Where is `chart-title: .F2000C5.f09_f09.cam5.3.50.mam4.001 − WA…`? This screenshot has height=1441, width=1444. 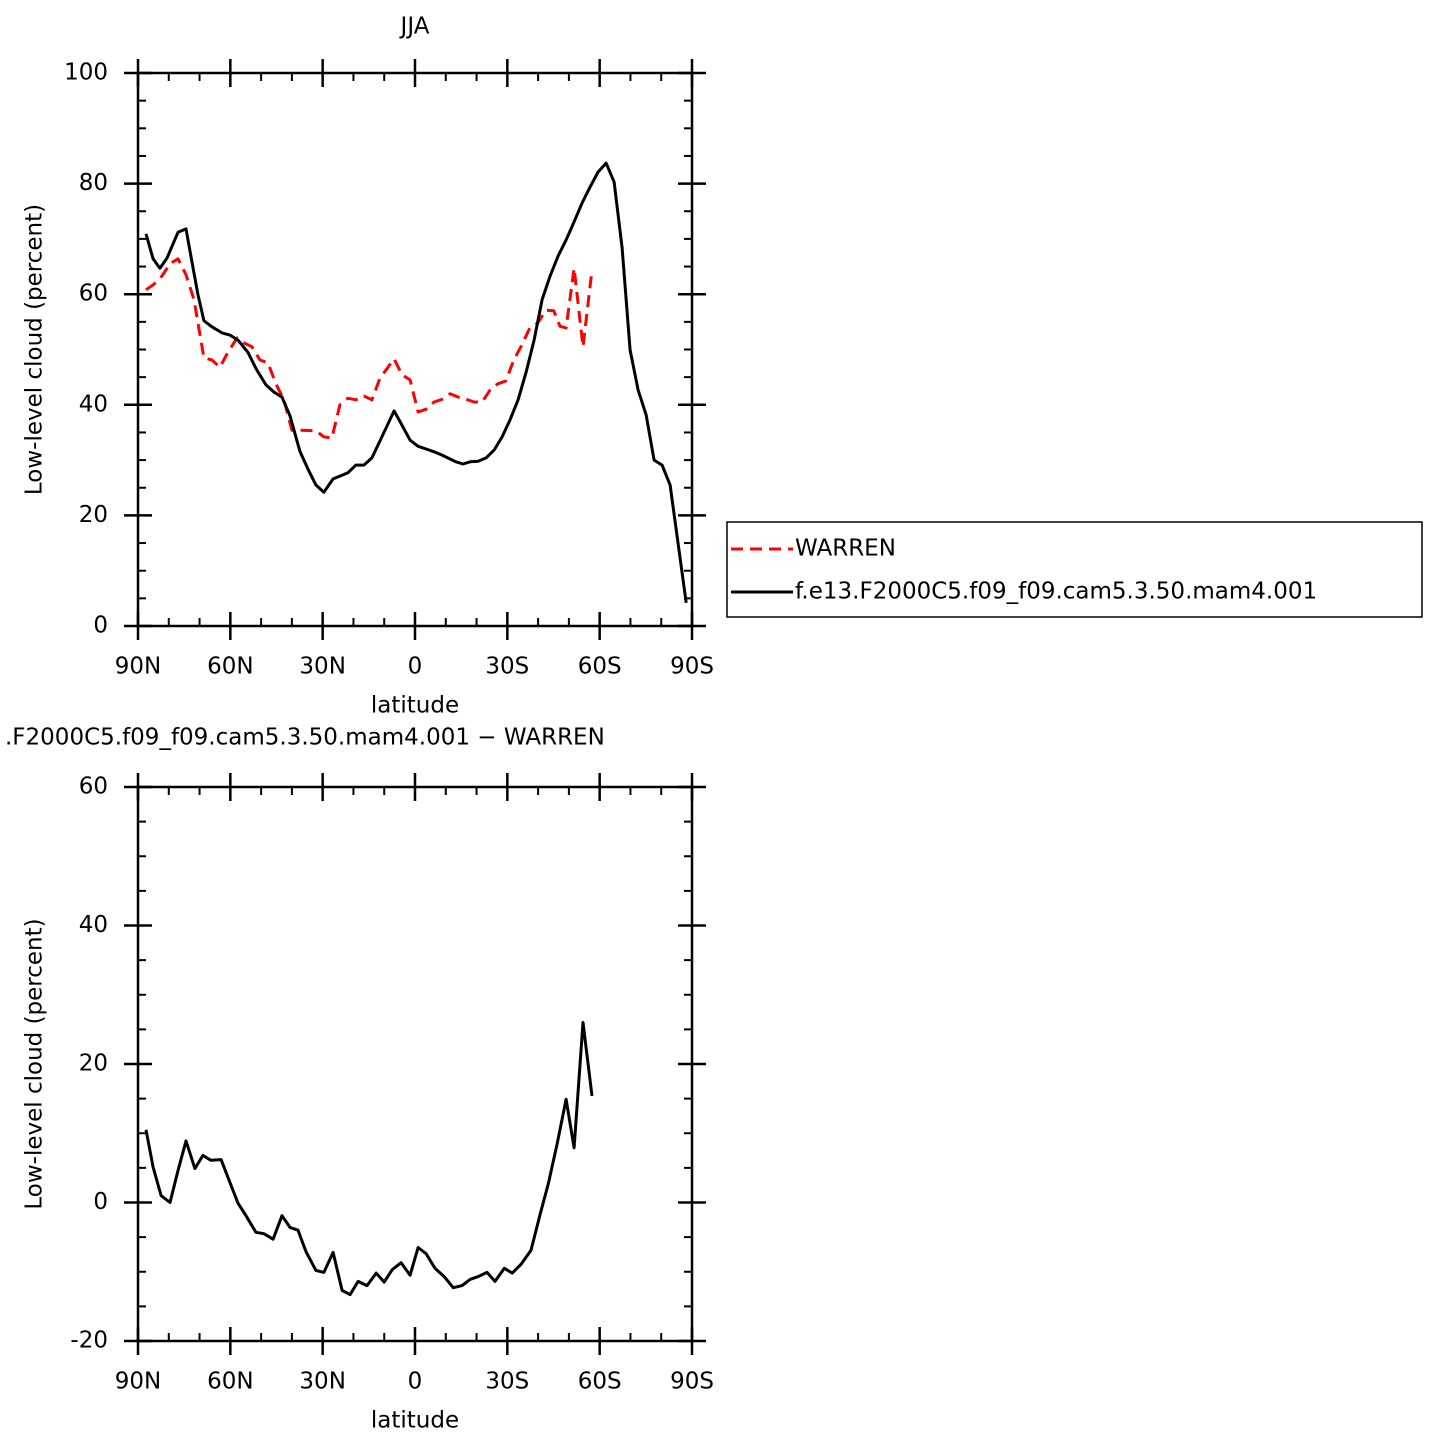 chart-title: .F2000C5.f09_f09.cam5.3.50.mam4.001 − WA… is located at coordinates (305, 738).